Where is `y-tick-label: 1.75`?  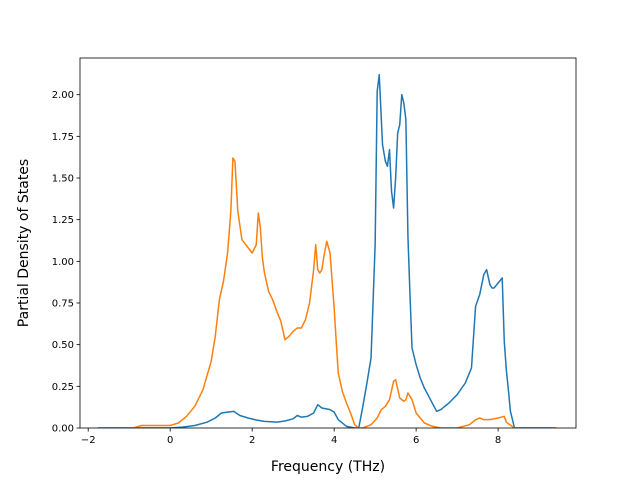 y-tick-label: 1.75 is located at coordinates (63, 137).